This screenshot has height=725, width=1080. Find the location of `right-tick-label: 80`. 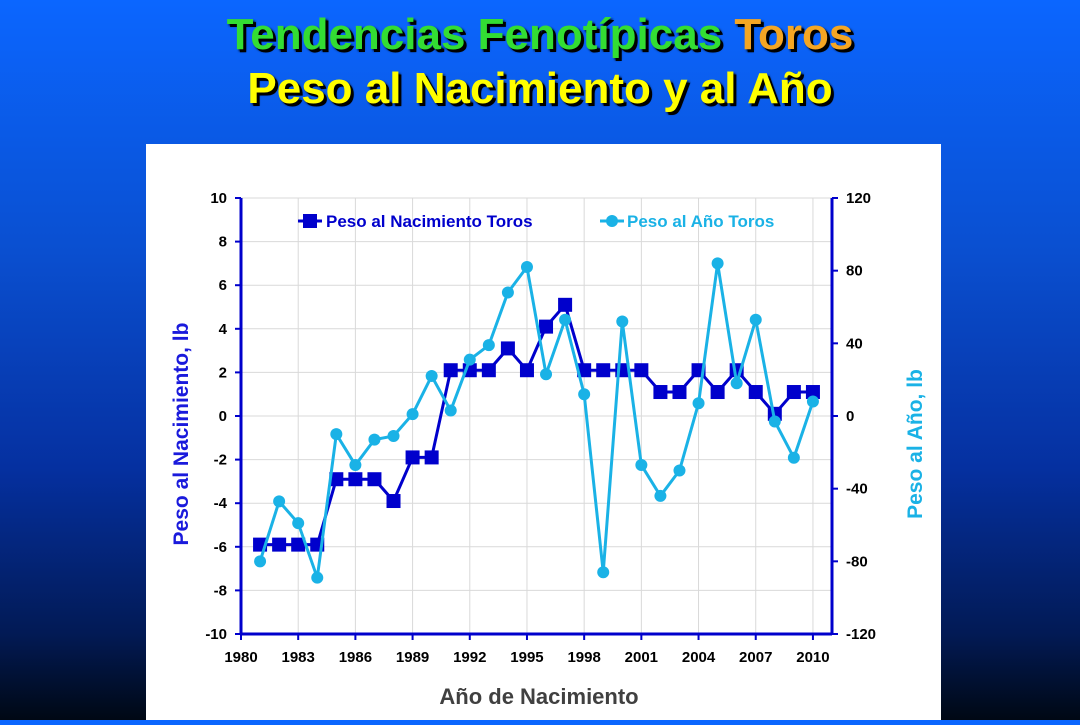

right-tick-label: 80 is located at coordinates (854, 271).